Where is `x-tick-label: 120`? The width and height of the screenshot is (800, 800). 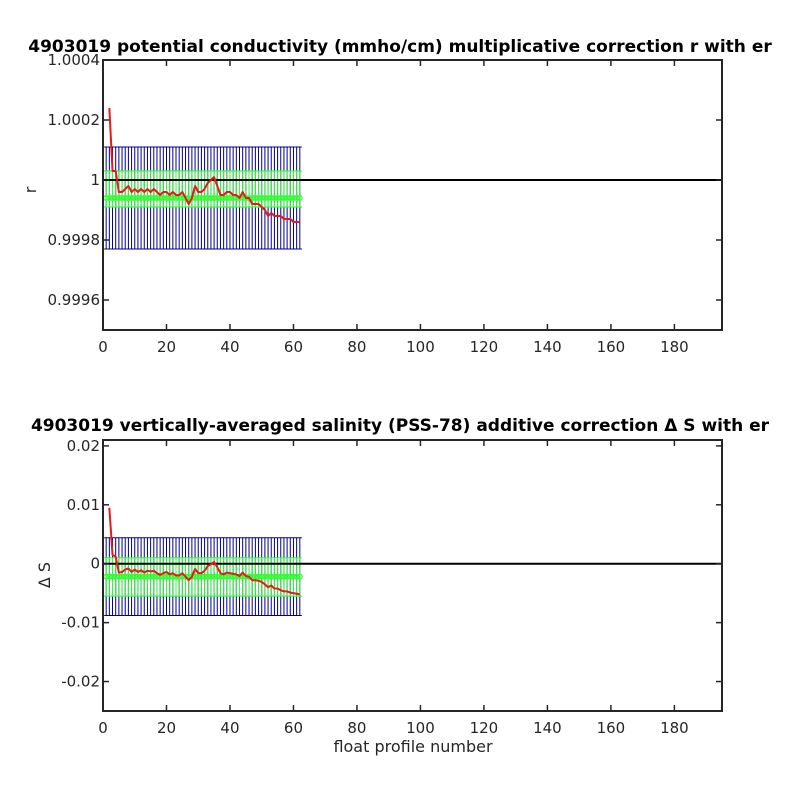
x-tick-label: 120 is located at coordinates (484, 347).